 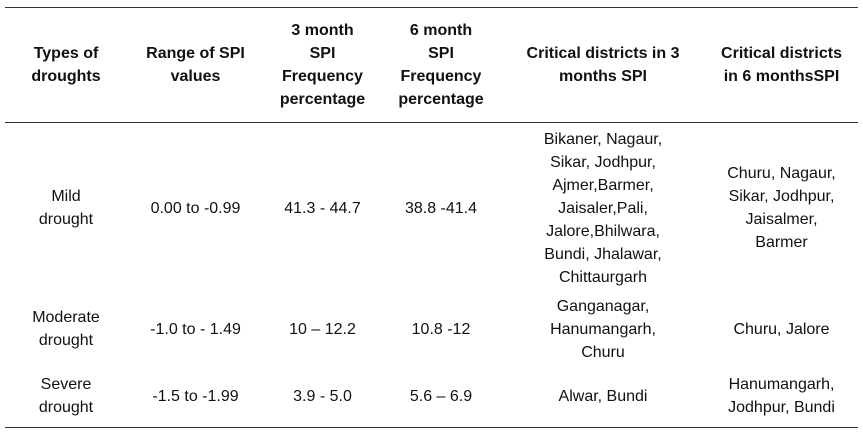 What do you see at coordinates (195, 329) in the screenshot?
I see `spi-range-cell: -1.0 to - 1.49` at bounding box center [195, 329].